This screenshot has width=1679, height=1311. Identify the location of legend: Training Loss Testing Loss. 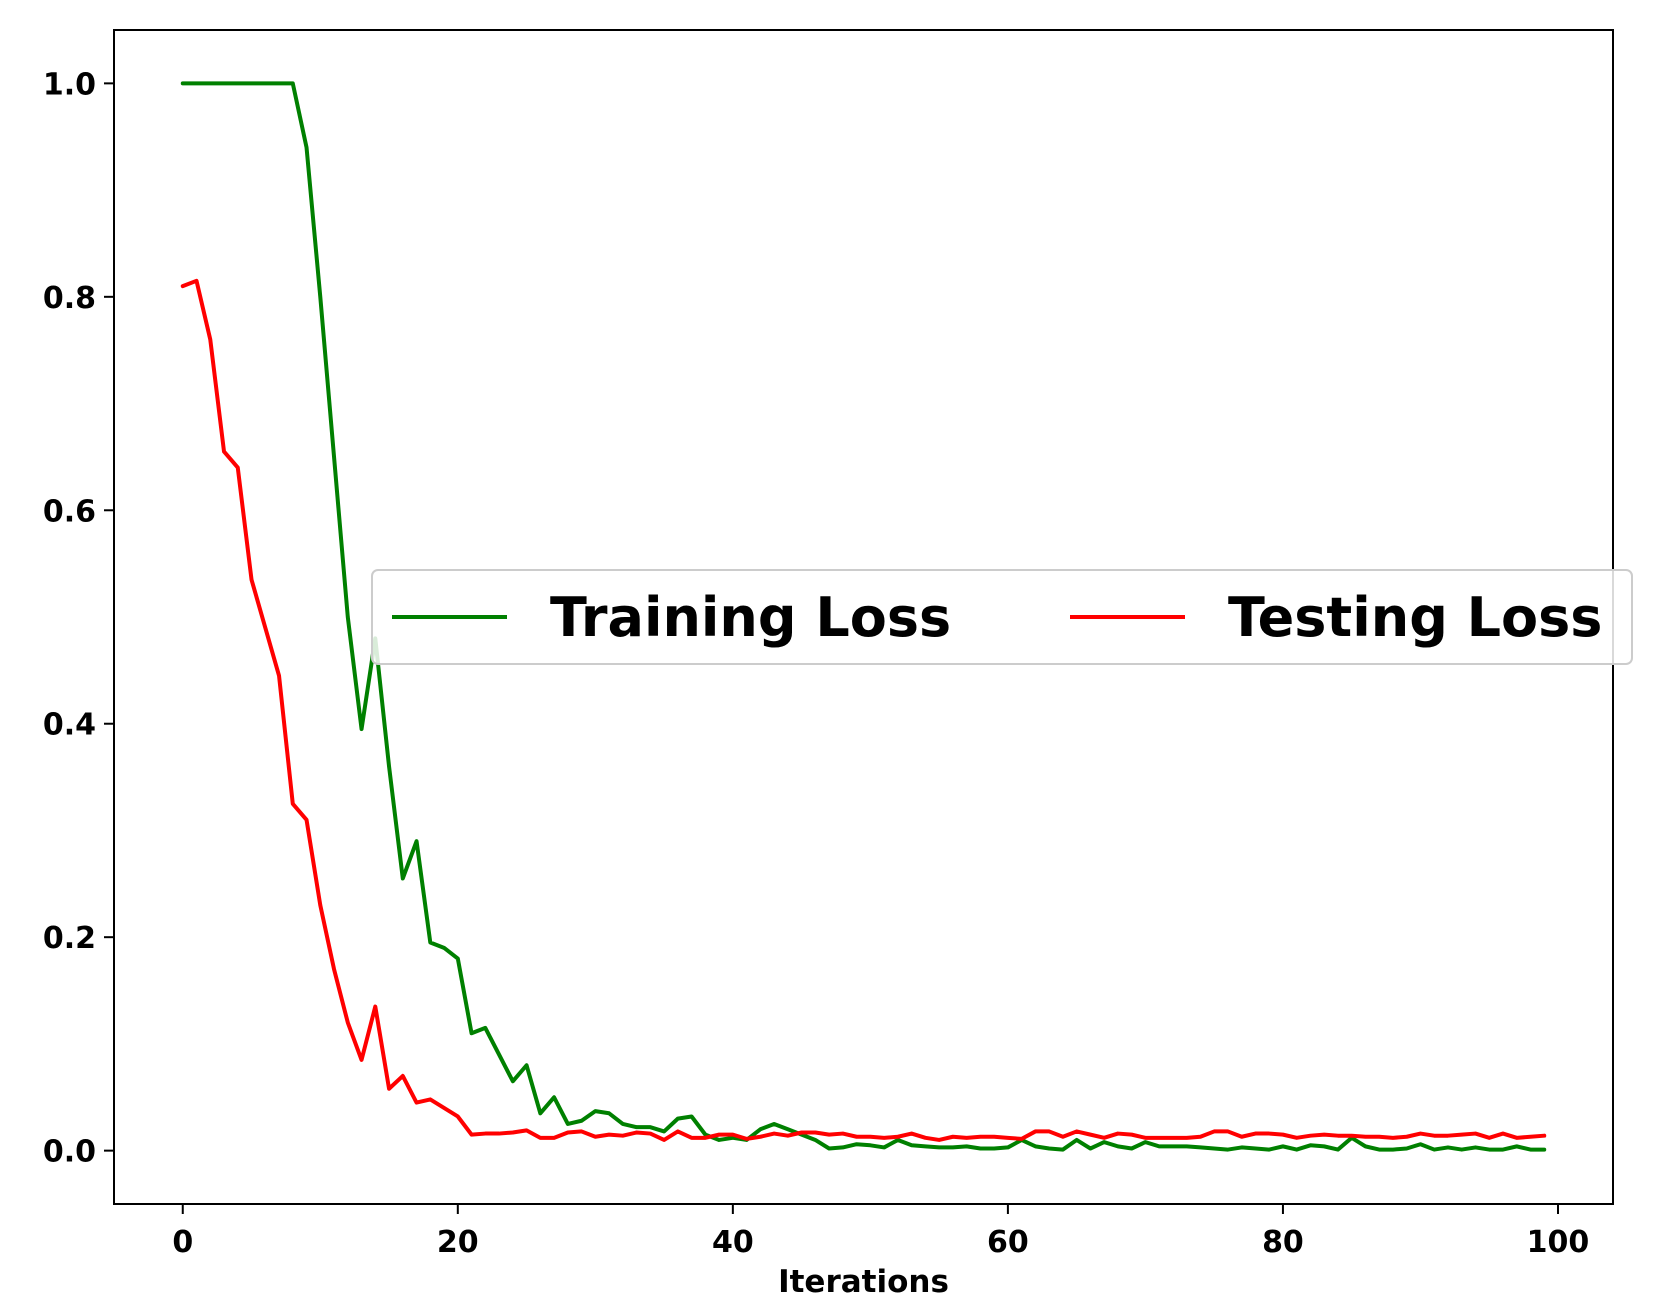
(1002, 617).